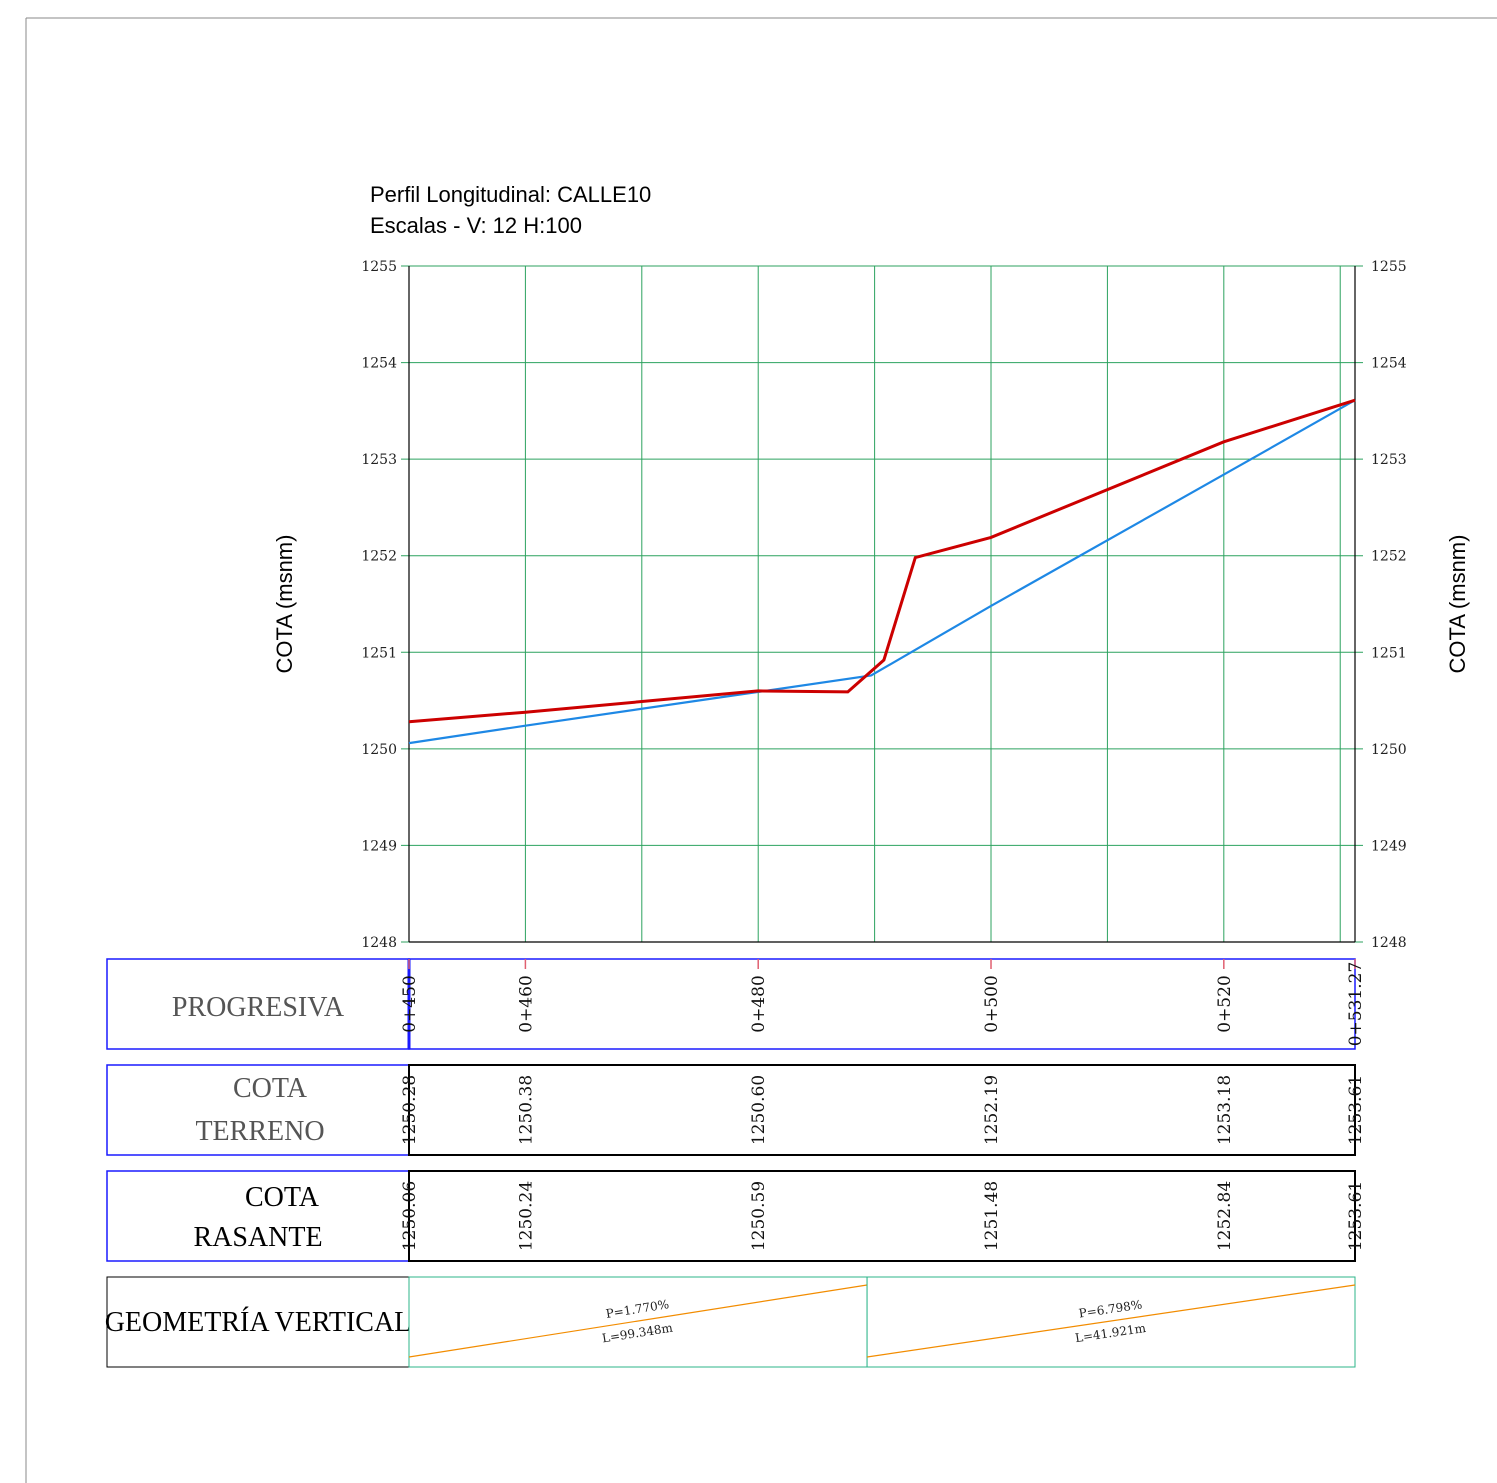 Image resolution: width=1497 pixels, height=1483 pixels. I want to click on rasante-value-480: 1250.59, so click(759, 1216).